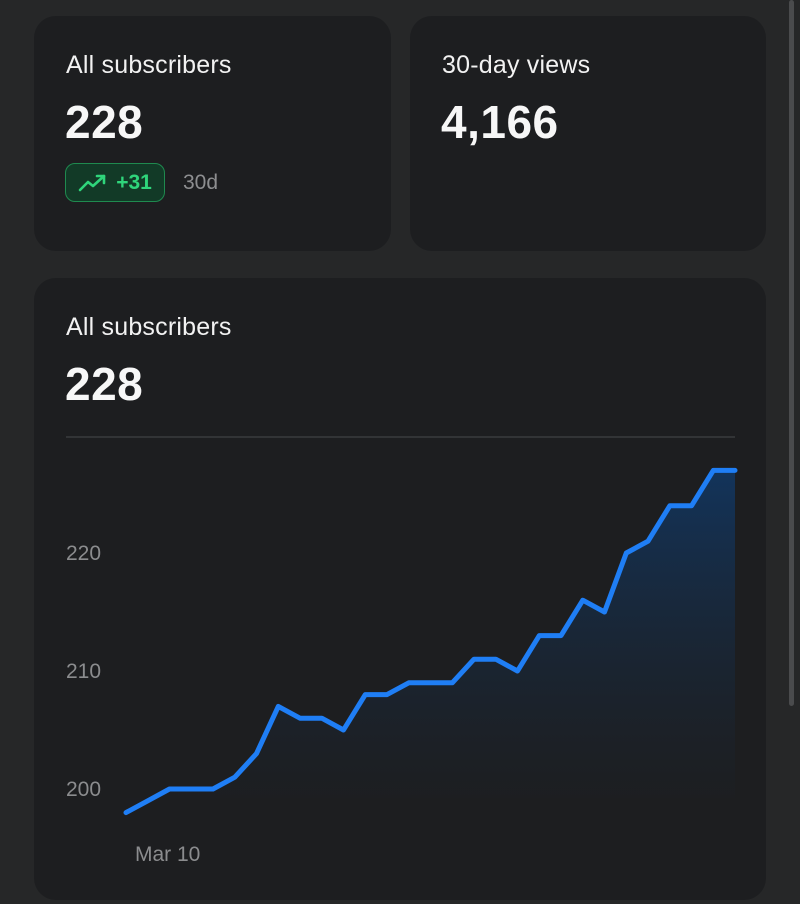 This screenshot has height=904, width=800. I want to click on subscribers-delta-period: 30d, so click(201, 182).